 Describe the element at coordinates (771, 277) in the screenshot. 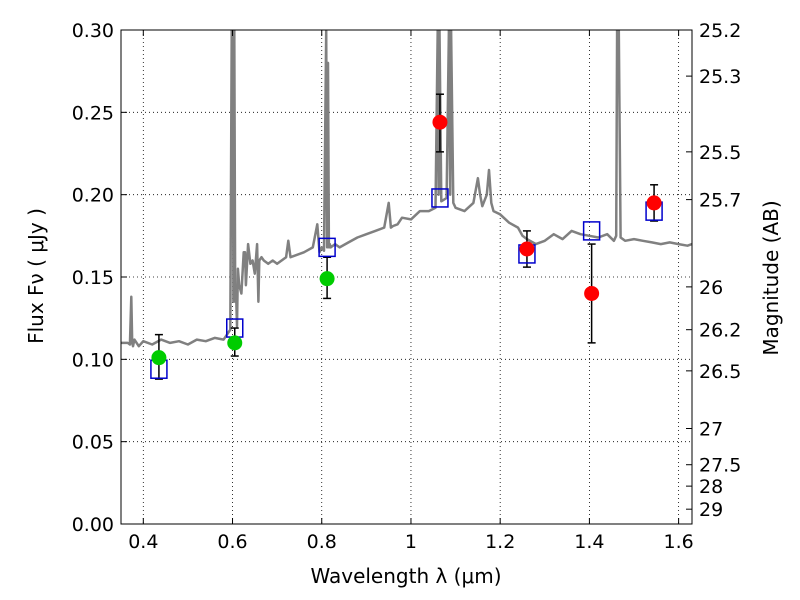

I see `right-axis-label: Magnitude (AB)` at that location.